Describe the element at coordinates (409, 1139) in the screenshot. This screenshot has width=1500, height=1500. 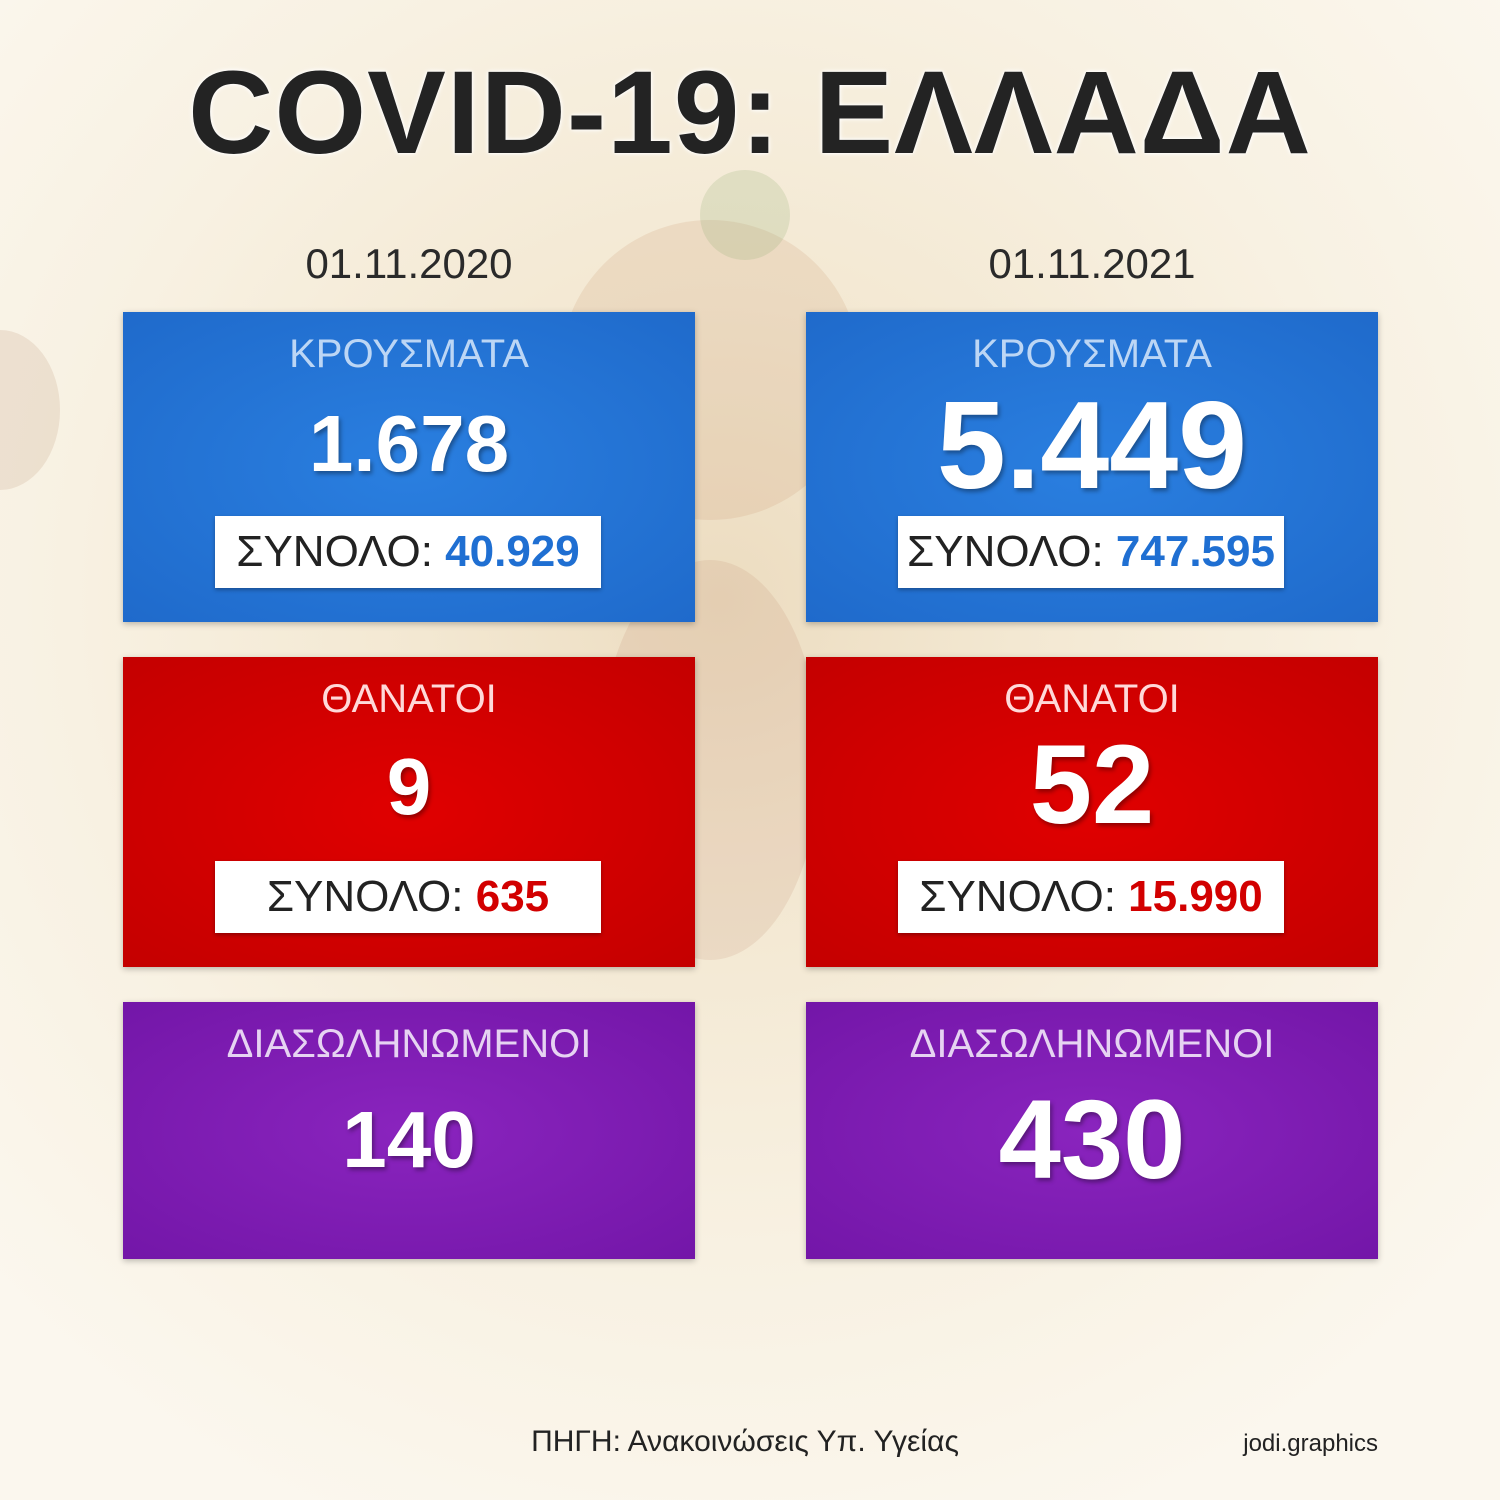
I see `panel-value: 140` at that location.